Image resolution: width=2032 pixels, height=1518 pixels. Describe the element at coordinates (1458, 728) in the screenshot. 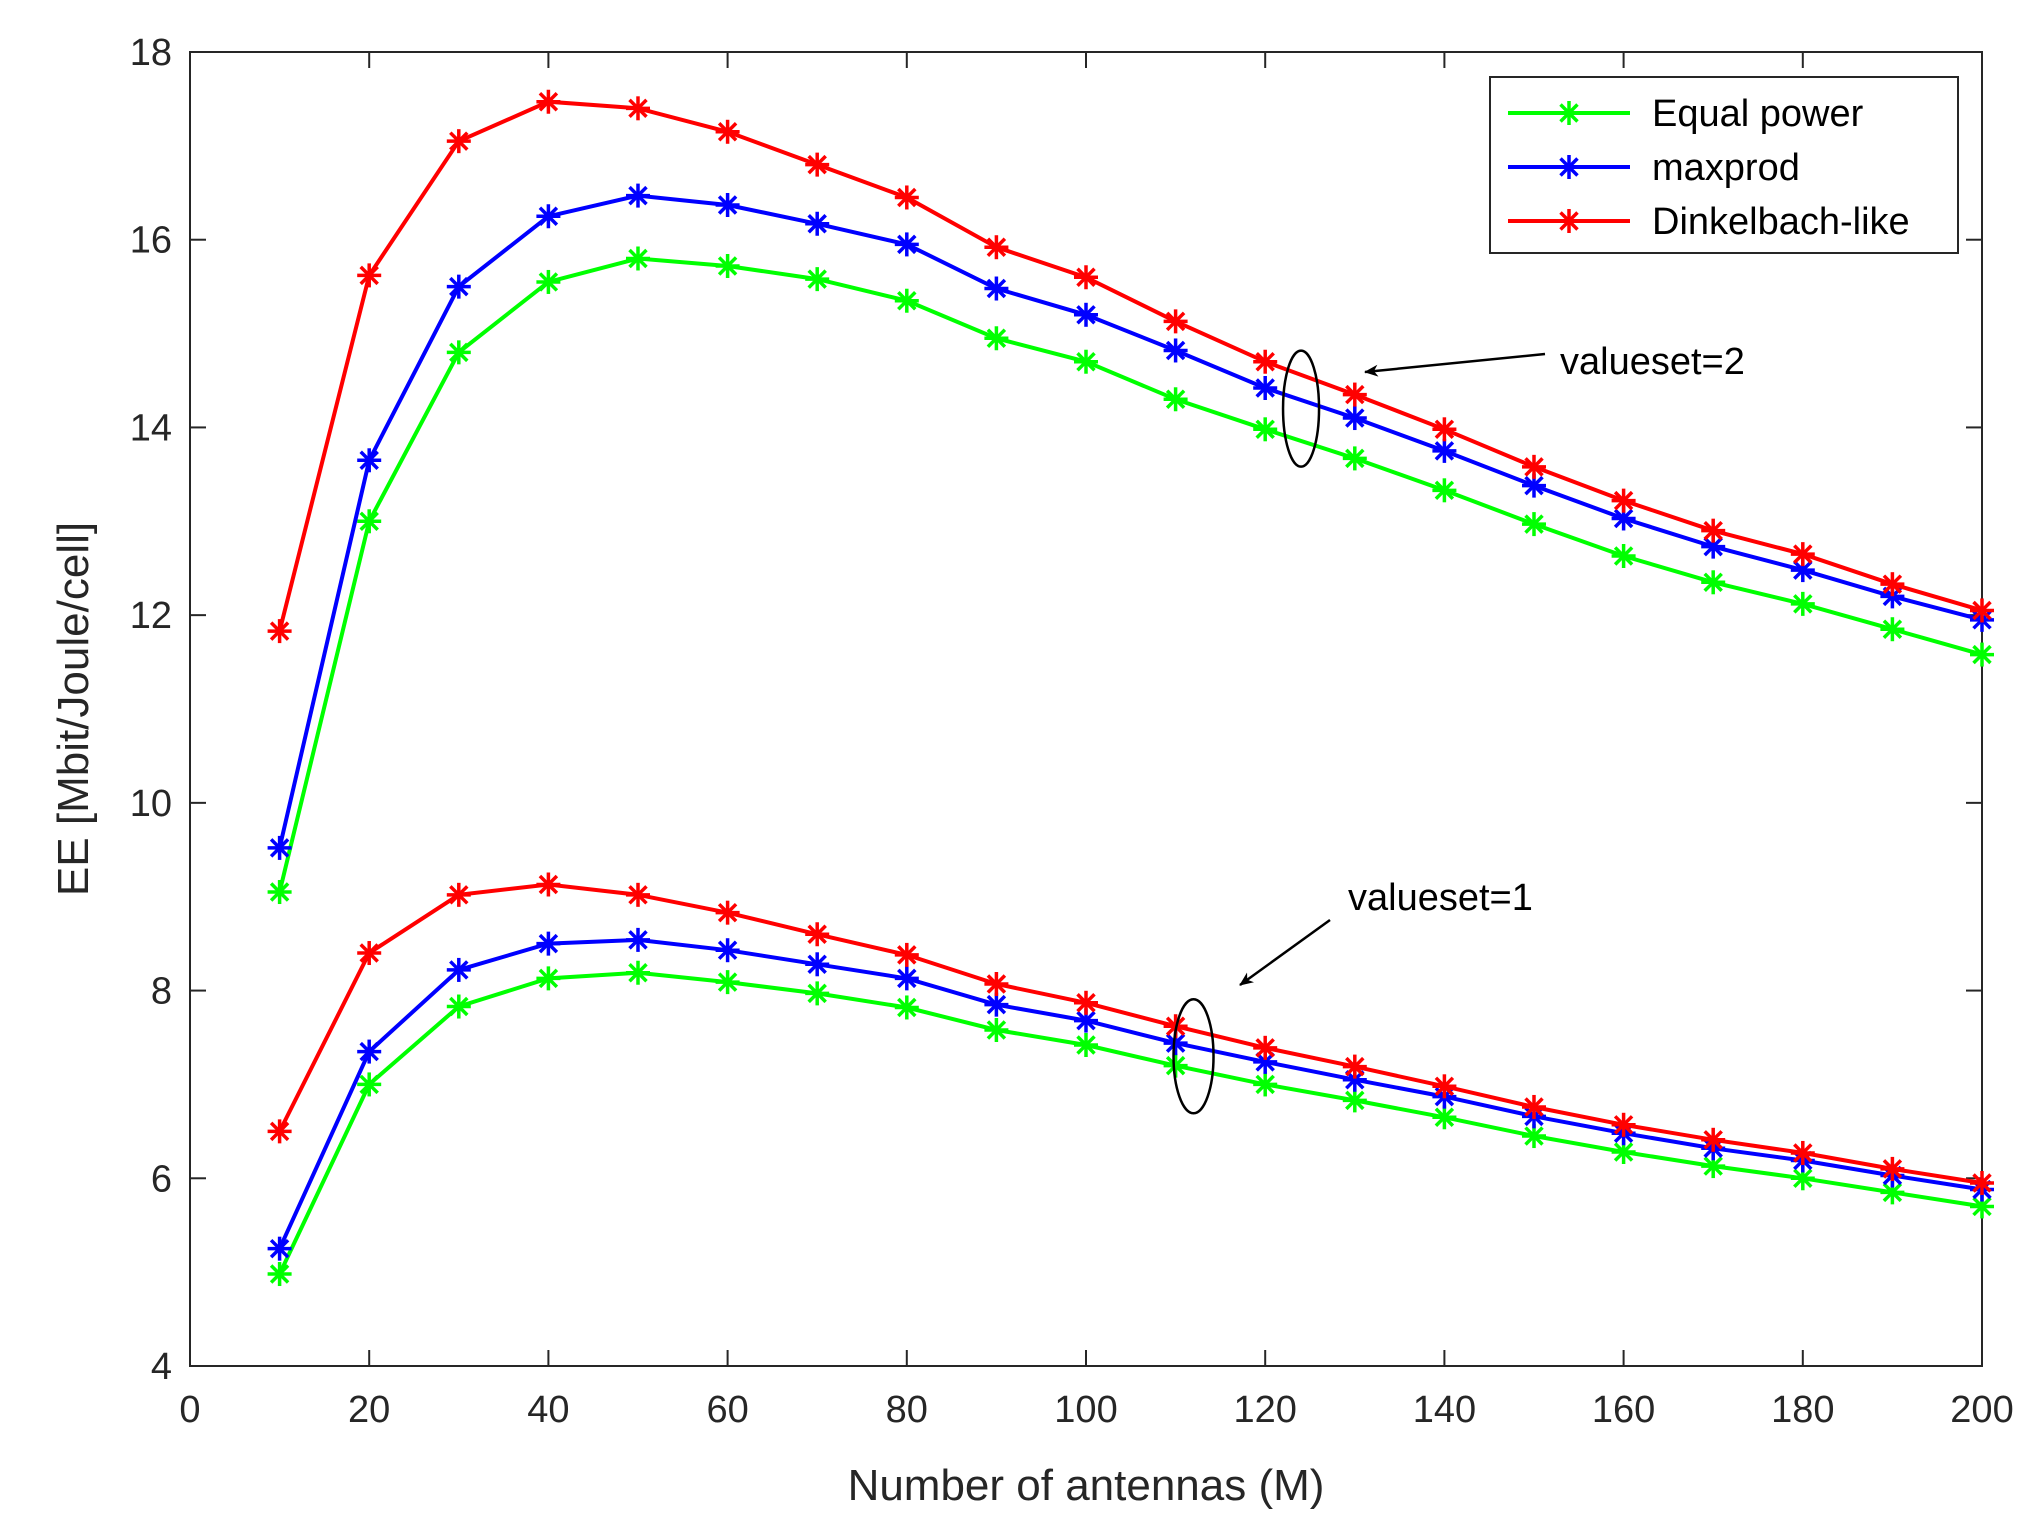

I see `annotations: valueset=2 valueset=1` at that location.